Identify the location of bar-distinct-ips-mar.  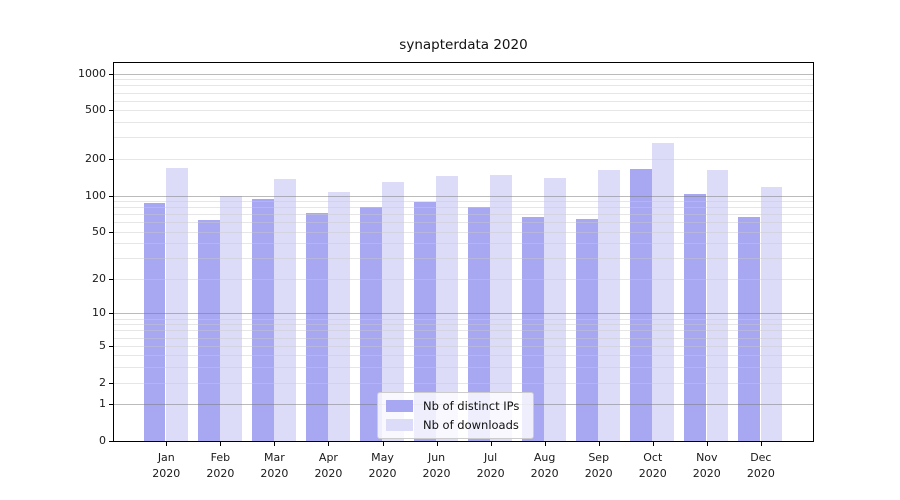
(262, 320).